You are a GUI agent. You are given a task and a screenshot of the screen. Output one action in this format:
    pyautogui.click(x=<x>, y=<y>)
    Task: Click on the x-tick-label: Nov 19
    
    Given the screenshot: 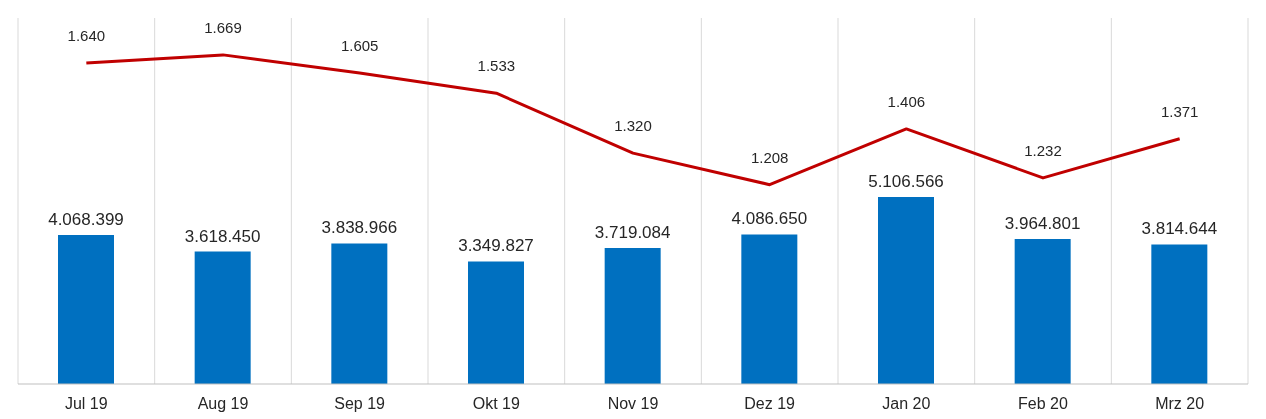 What is the action you would take?
    pyautogui.click(x=633, y=404)
    